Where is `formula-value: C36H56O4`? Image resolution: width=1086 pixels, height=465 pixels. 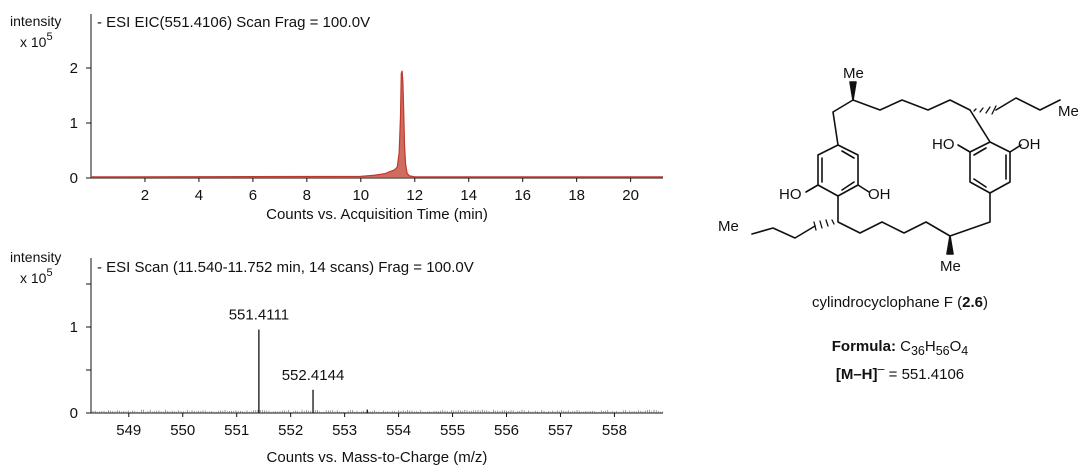 formula-value: C36H56O4 is located at coordinates (934, 348).